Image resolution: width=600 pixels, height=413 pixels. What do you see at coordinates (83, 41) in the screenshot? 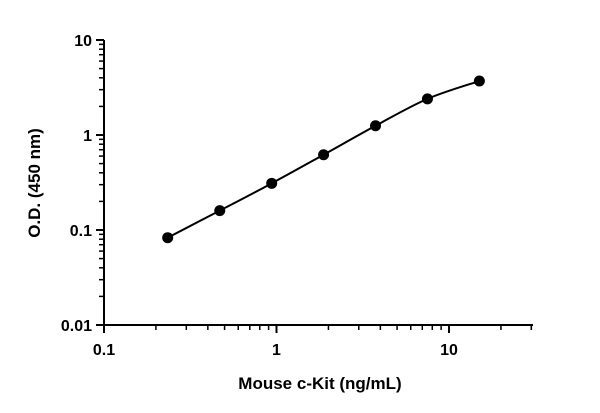
I see `y-tick-label: 10` at bounding box center [83, 41].